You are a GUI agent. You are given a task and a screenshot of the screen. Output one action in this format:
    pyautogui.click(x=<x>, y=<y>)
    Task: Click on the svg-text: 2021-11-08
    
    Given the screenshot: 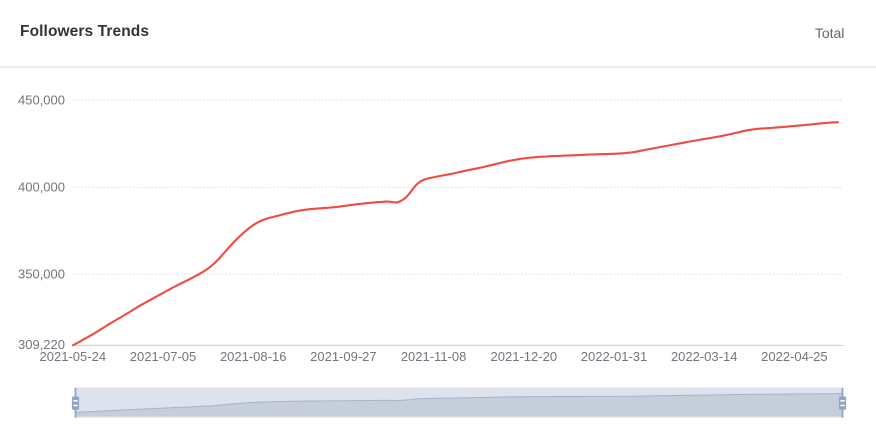 What is the action you would take?
    pyautogui.click(x=434, y=356)
    